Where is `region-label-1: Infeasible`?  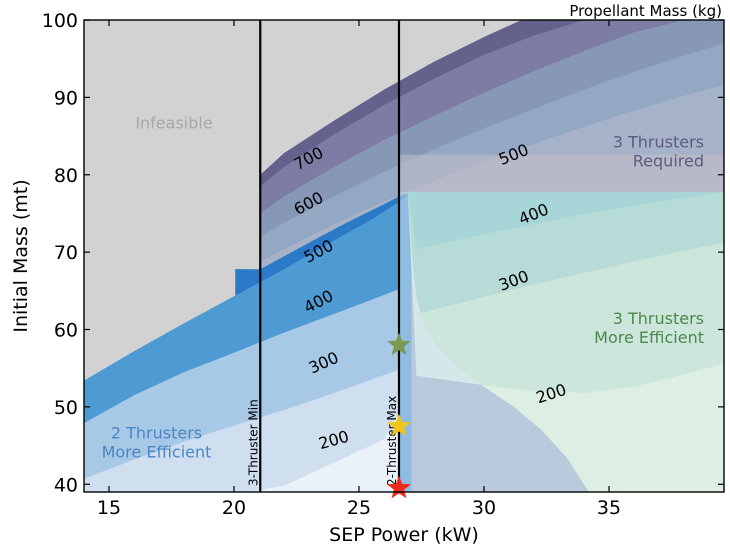
region-label-1: Infeasible is located at coordinates (173, 122).